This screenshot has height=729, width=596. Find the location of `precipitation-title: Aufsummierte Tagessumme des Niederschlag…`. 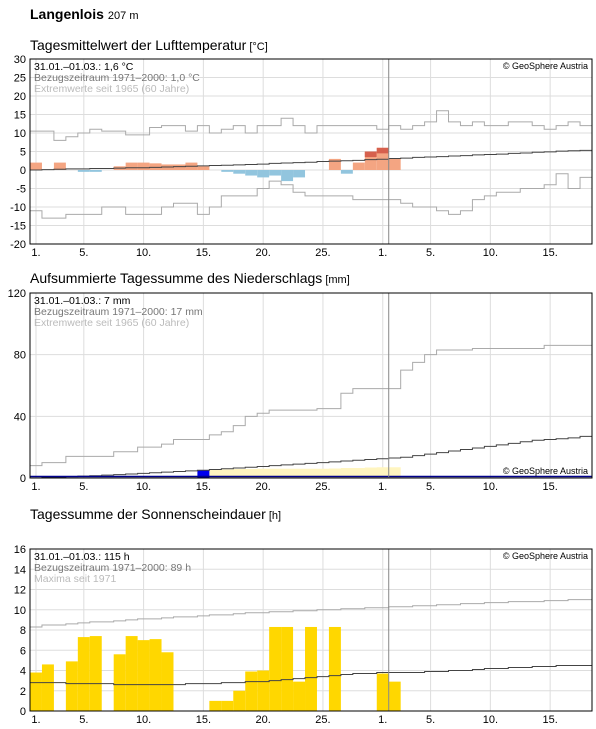

precipitation-title: Aufsummierte Tagessumme des Niederschlag… is located at coordinates (190, 278).